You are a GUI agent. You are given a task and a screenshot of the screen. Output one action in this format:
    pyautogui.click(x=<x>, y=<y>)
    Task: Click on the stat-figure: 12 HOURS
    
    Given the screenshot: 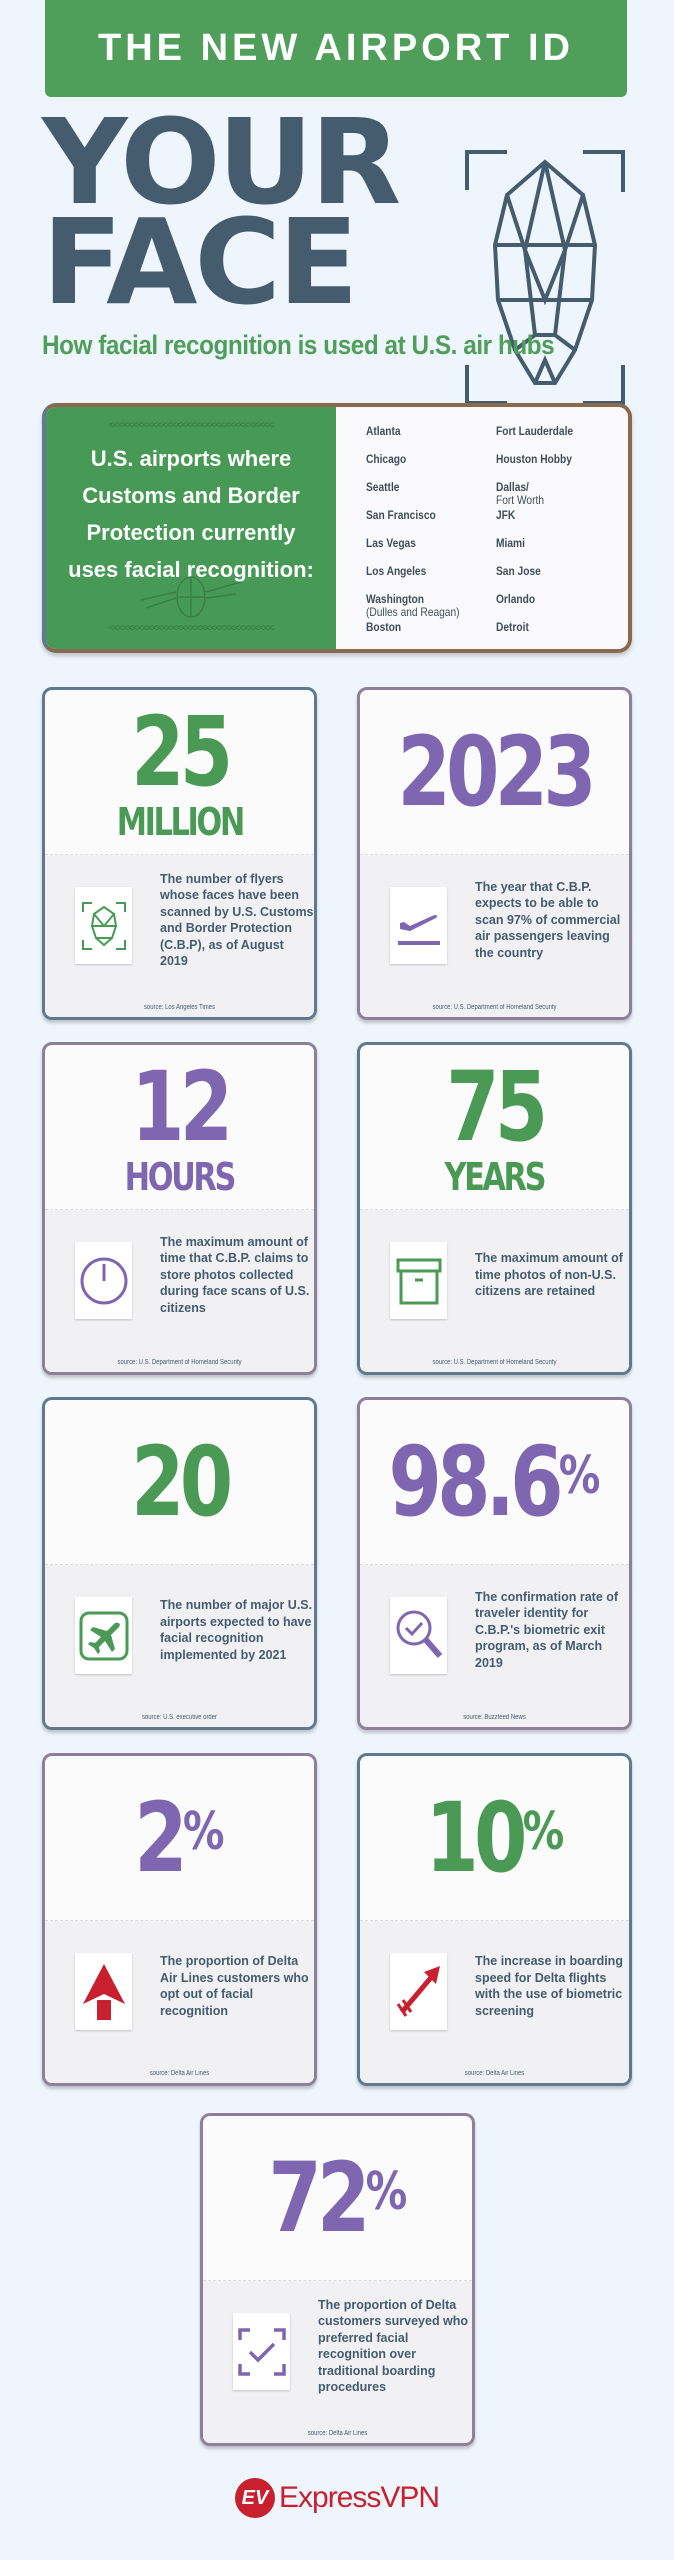 What is the action you would take?
    pyautogui.click(x=179, y=1127)
    